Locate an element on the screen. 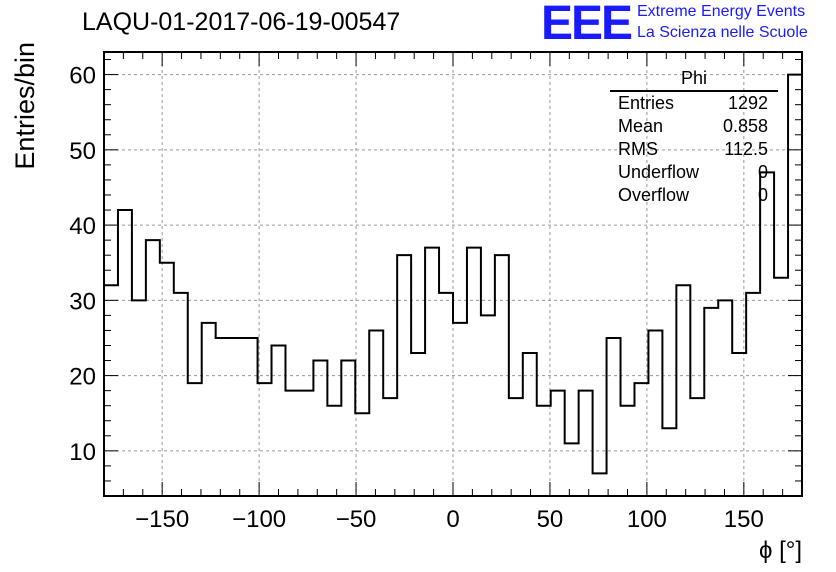  y-axis-label: Entries/bin is located at coordinates (25, 106).